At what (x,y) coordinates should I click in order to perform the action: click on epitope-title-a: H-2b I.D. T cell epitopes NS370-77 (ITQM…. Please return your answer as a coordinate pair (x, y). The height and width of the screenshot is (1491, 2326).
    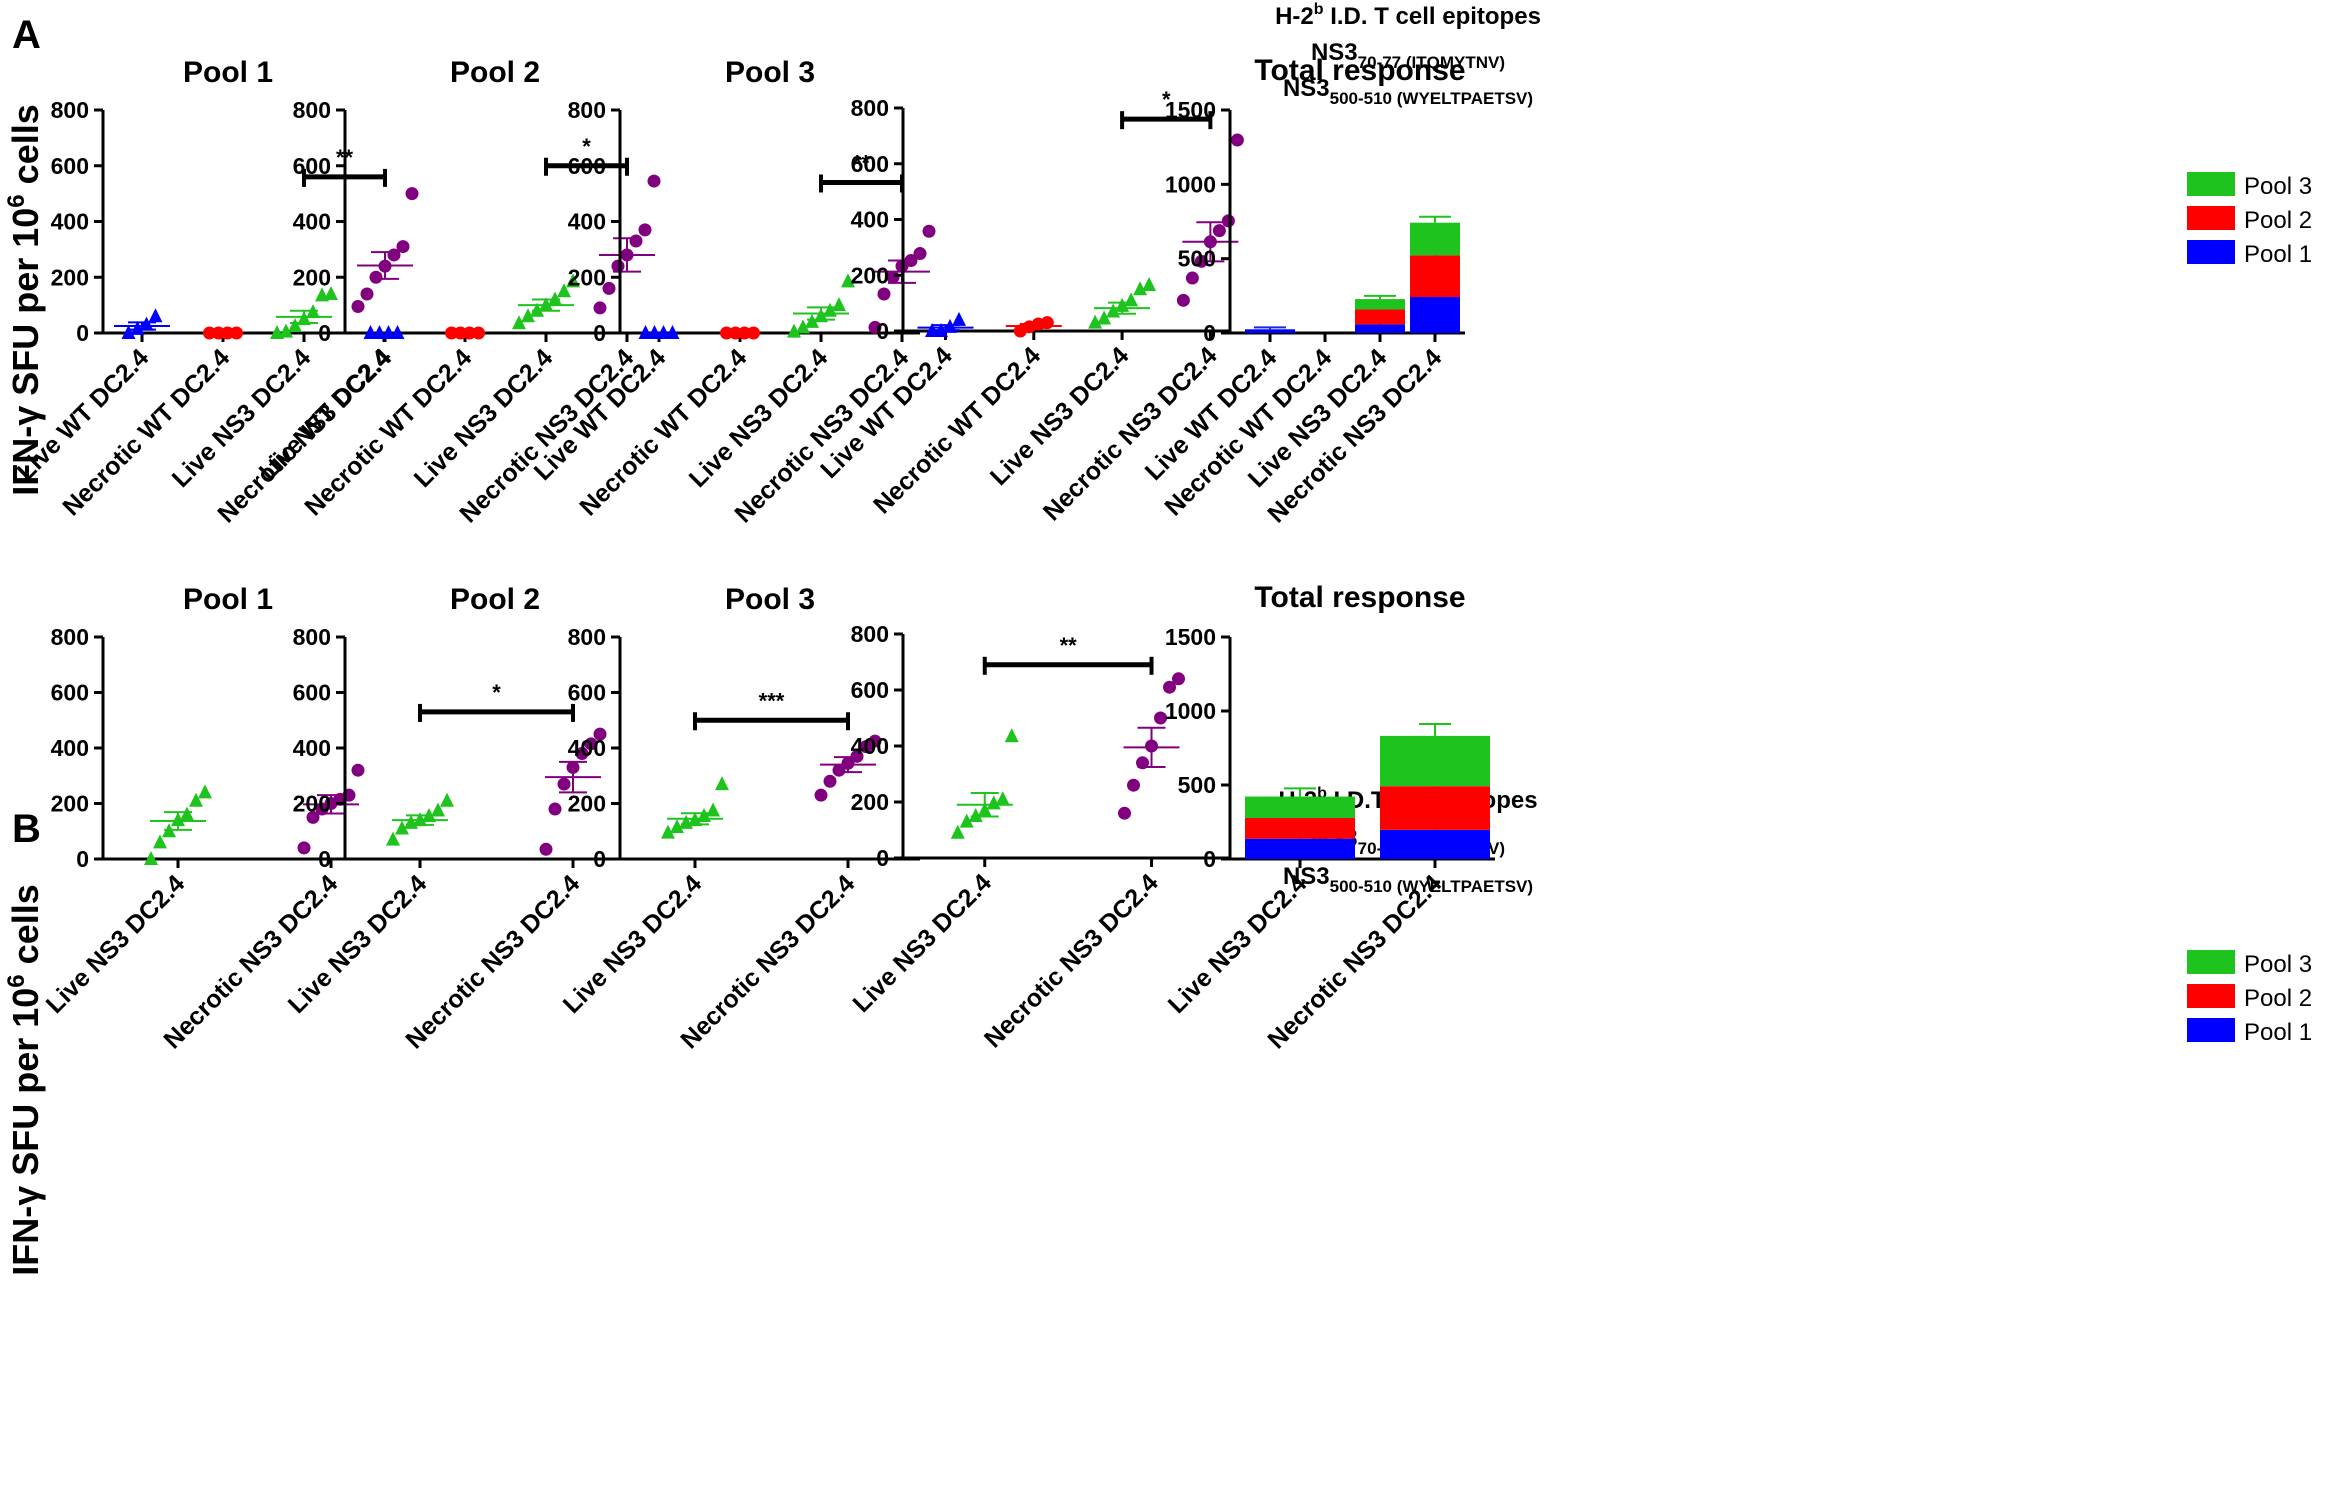
    Looking at the image, I should click on (1408, 54).